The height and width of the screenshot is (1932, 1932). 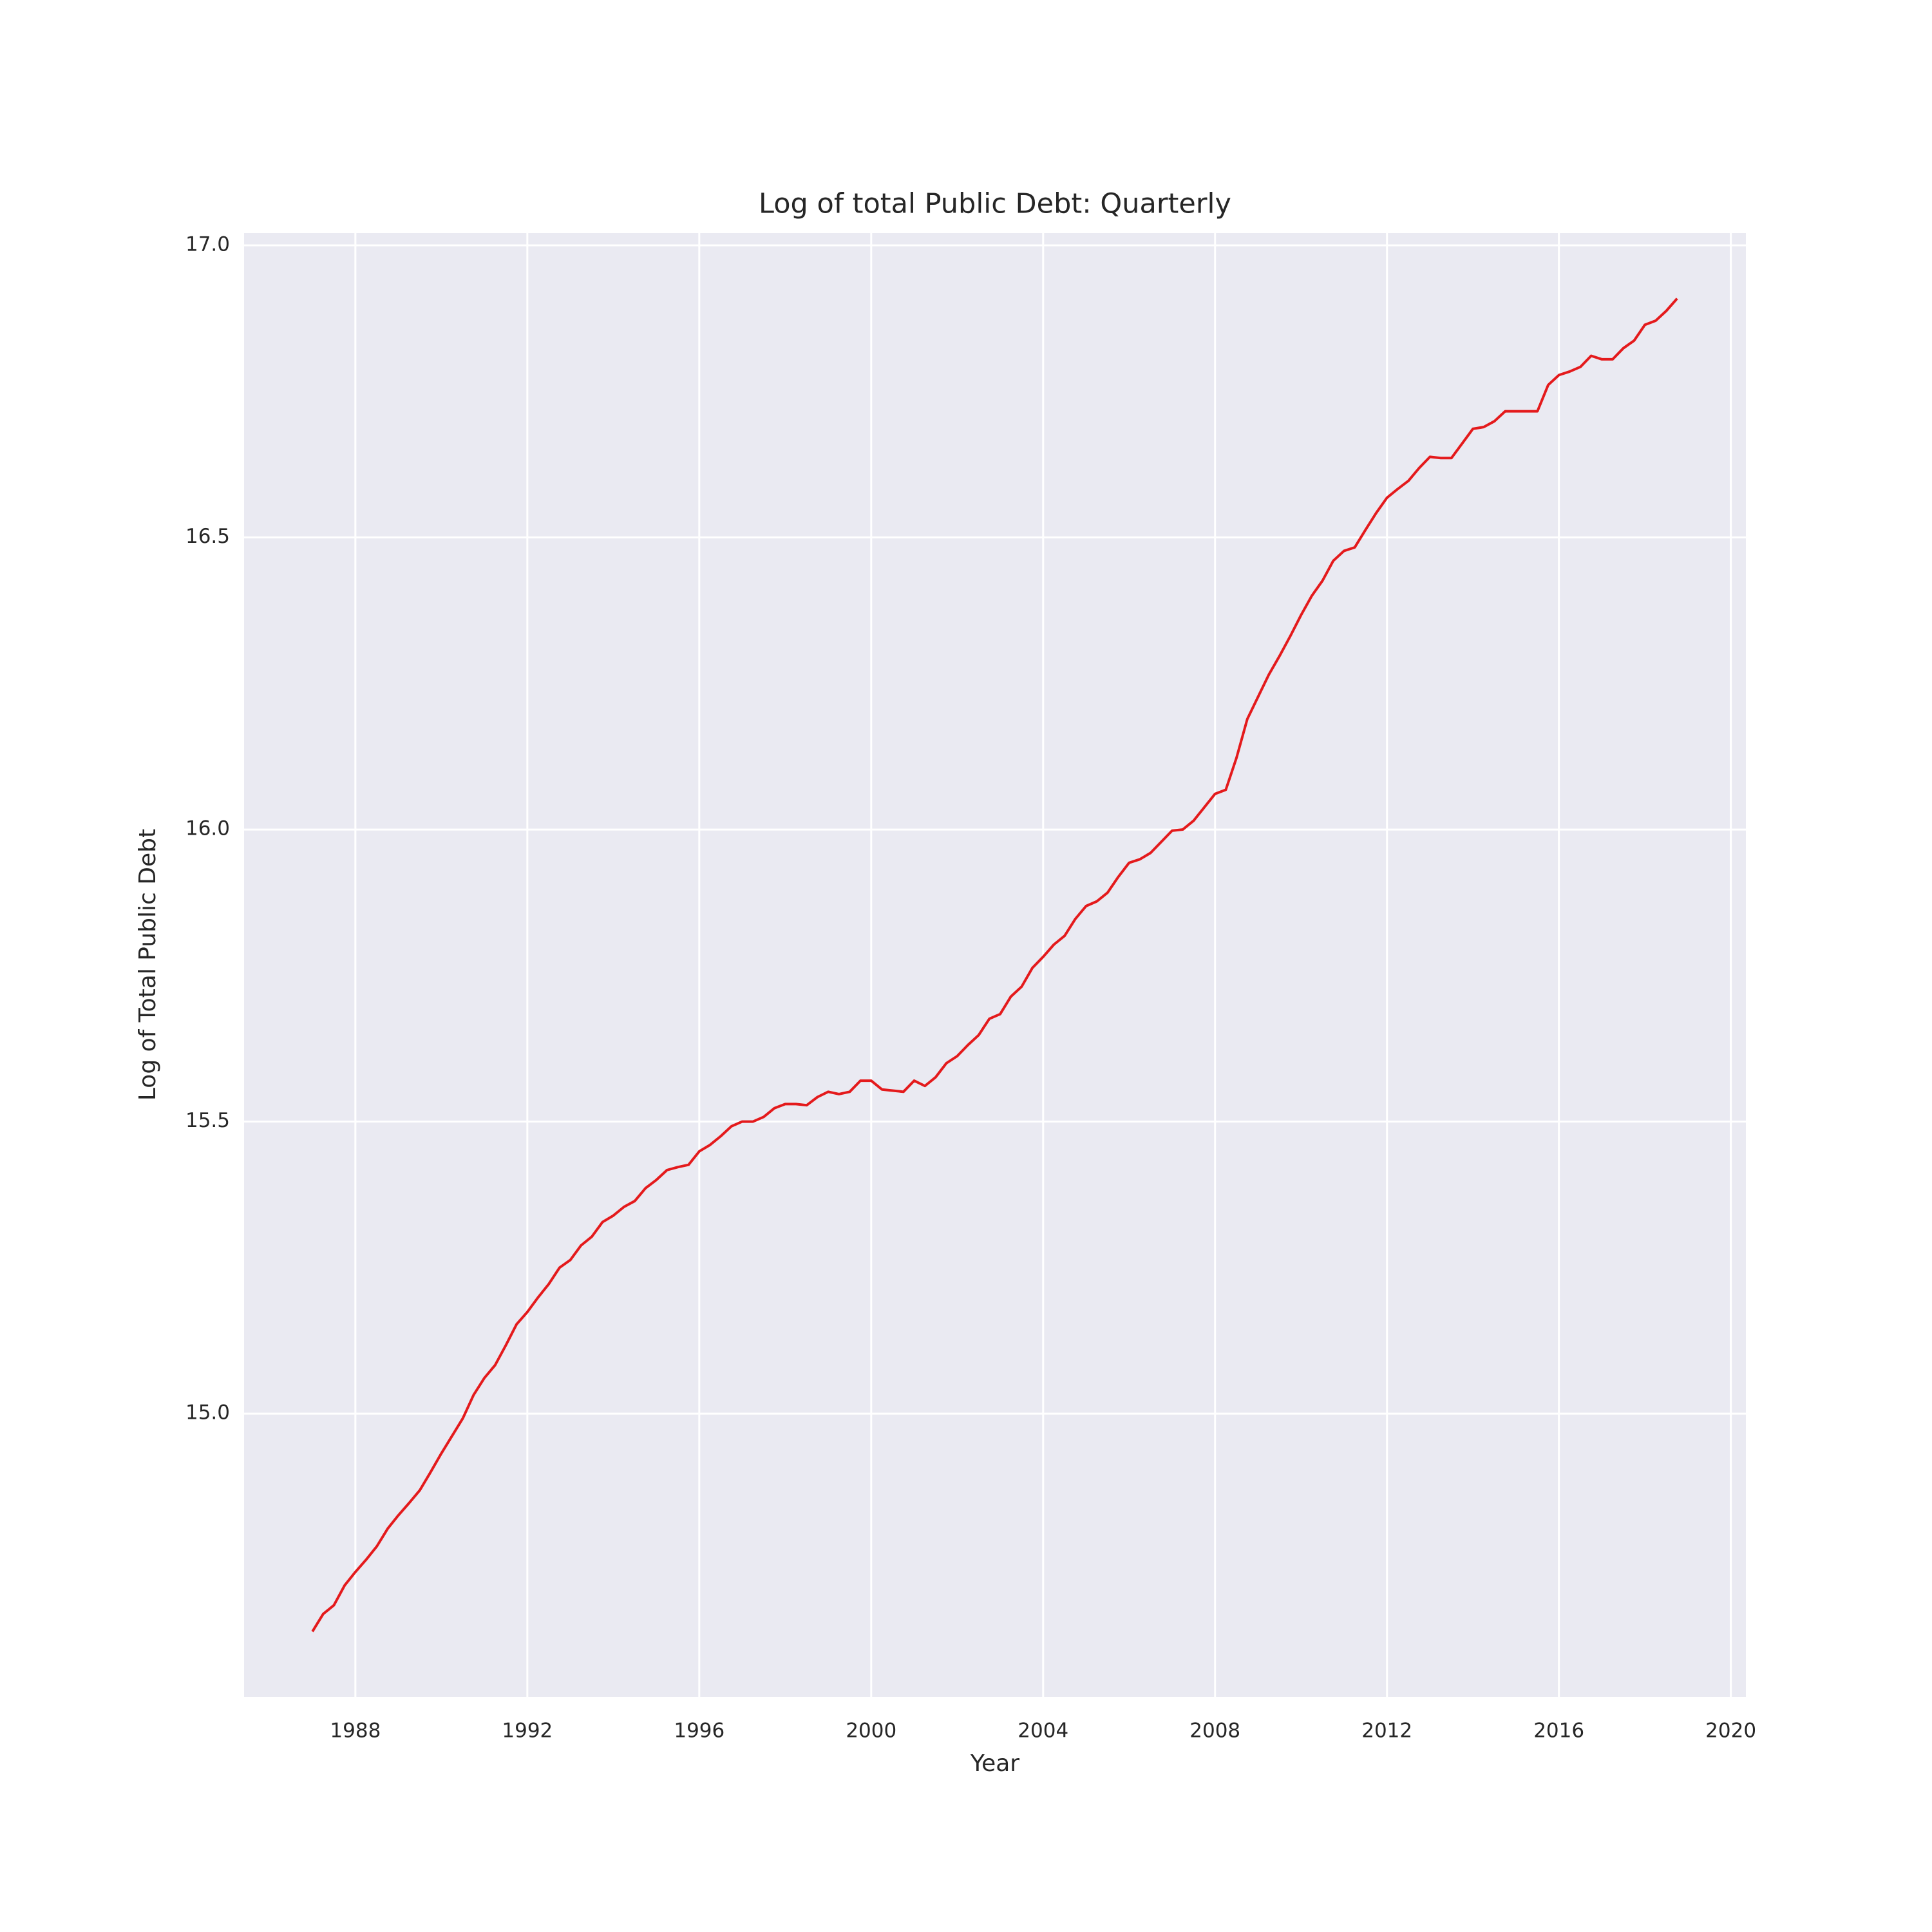 I want to click on x-tick-label: 2012, so click(x=1386, y=1731).